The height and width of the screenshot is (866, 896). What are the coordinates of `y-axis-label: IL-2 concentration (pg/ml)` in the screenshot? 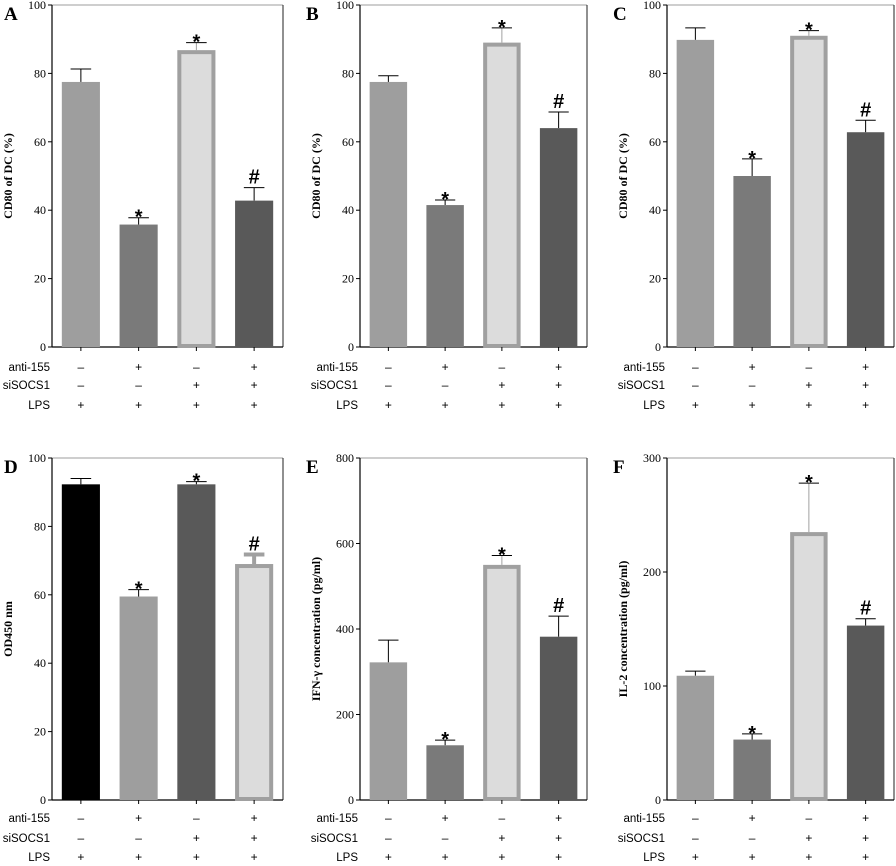 It's located at (623, 629).